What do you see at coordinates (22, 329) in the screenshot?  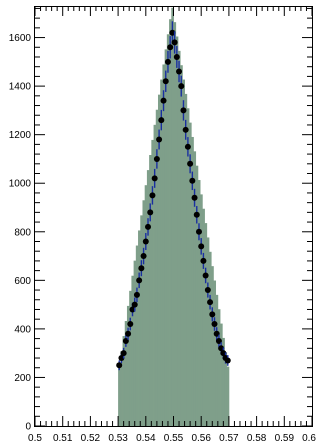 I see `y-tick-label: 400` at bounding box center [22, 329].